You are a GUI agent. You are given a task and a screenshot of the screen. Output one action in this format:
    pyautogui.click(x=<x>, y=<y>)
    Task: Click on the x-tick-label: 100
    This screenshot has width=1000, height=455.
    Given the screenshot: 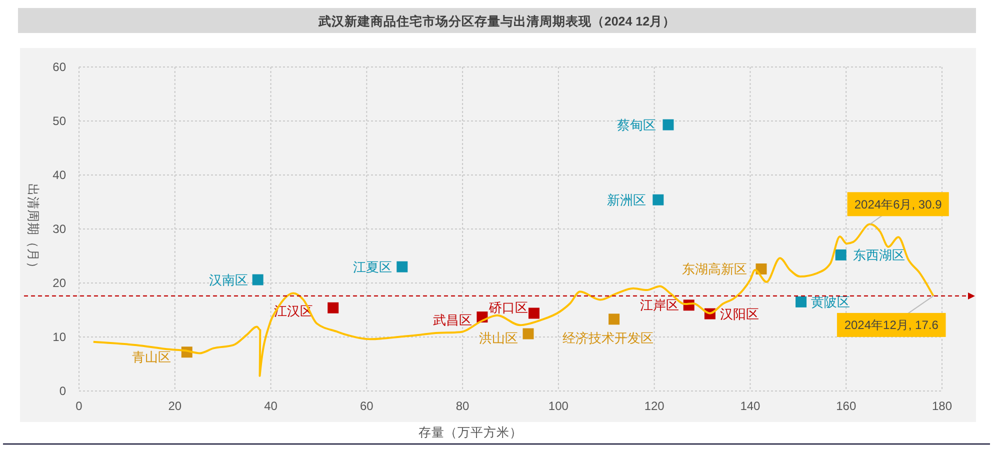 What is the action you would take?
    pyautogui.click(x=558, y=406)
    